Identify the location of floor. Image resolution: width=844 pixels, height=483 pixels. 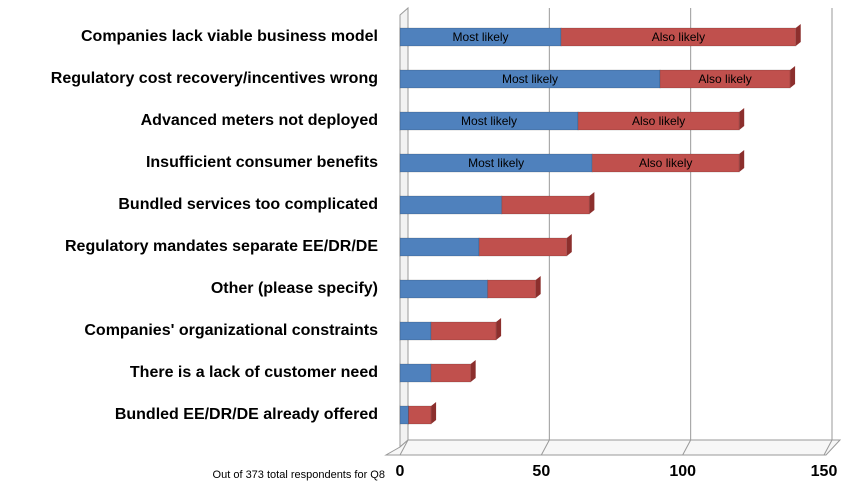
(613, 447).